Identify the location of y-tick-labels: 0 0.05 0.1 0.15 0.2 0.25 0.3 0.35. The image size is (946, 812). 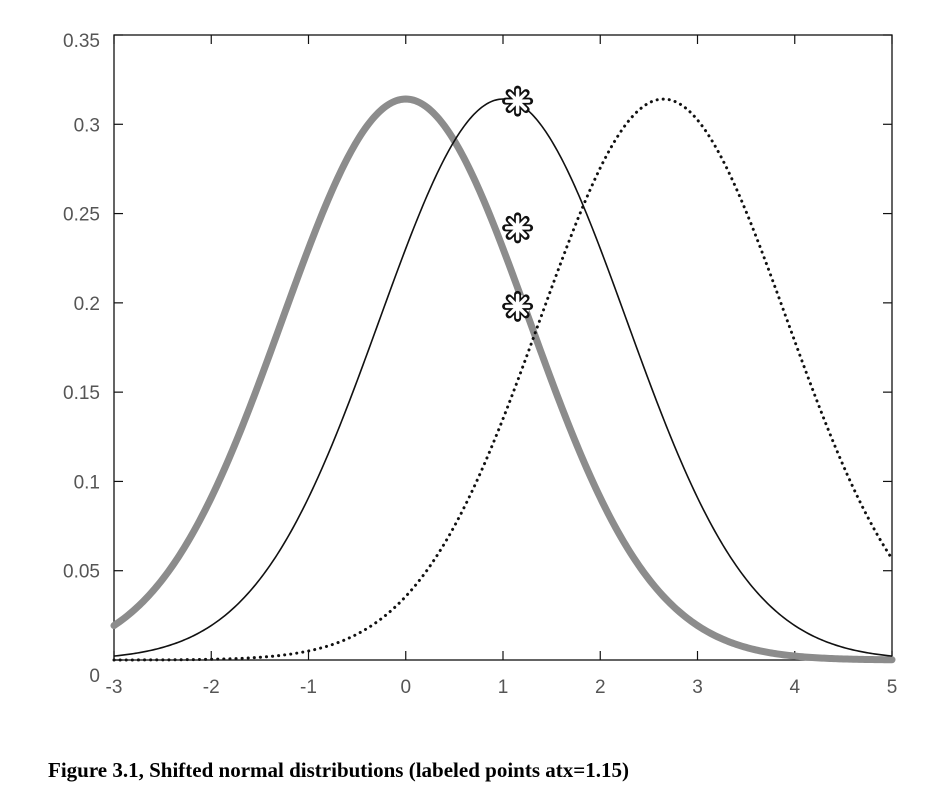
(81, 359).